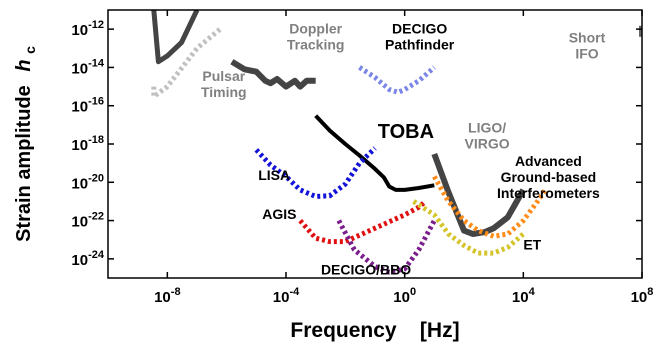 The height and width of the screenshot is (349, 665). What do you see at coordinates (524, 296) in the screenshot?
I see `x-tick-label: 10⁴` at bounding box center [524, 296].